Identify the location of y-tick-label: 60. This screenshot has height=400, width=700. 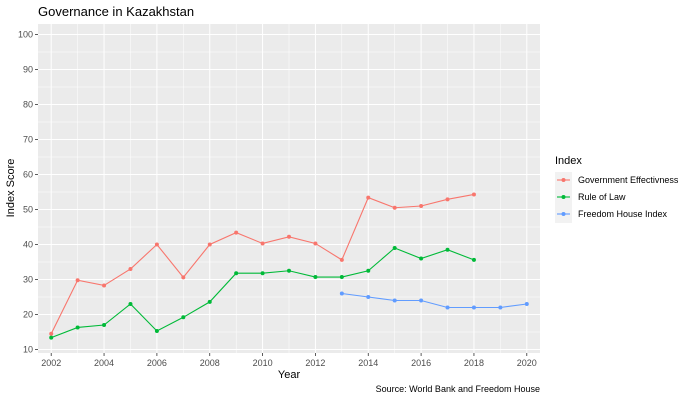
(28, 175).